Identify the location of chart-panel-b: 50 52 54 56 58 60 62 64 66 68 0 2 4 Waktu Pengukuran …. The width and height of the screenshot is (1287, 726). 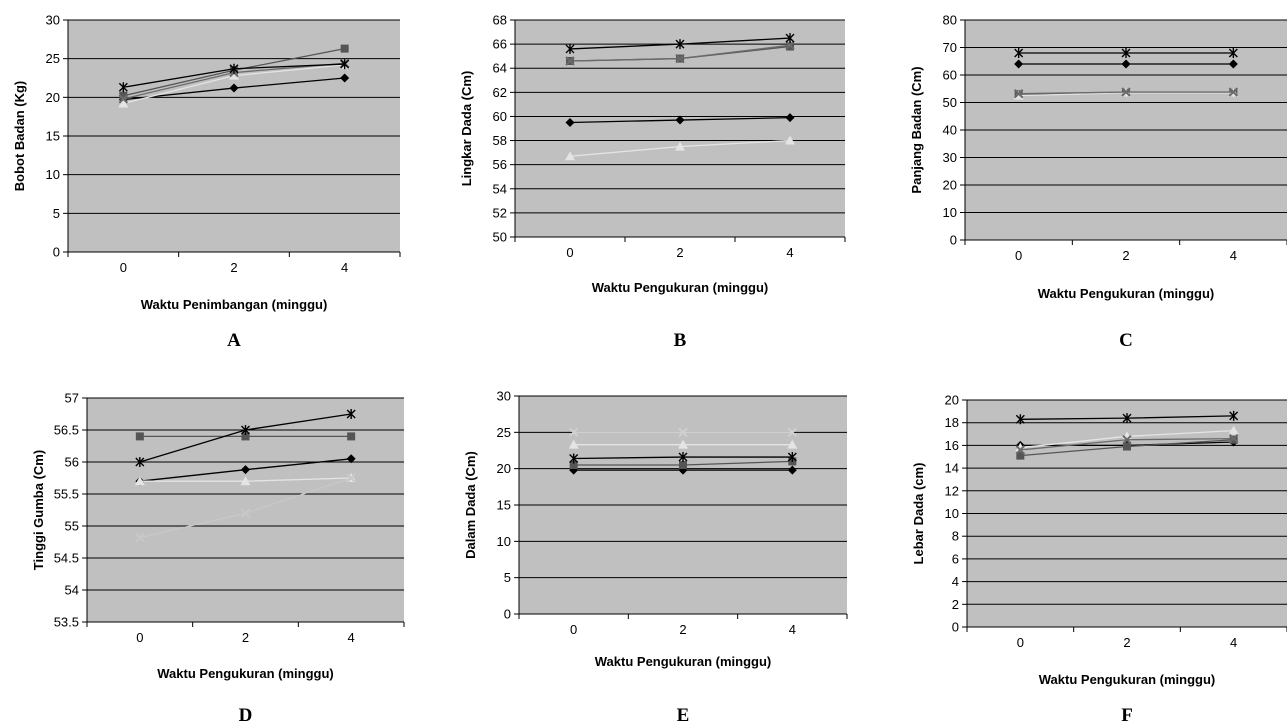
(652, 182).